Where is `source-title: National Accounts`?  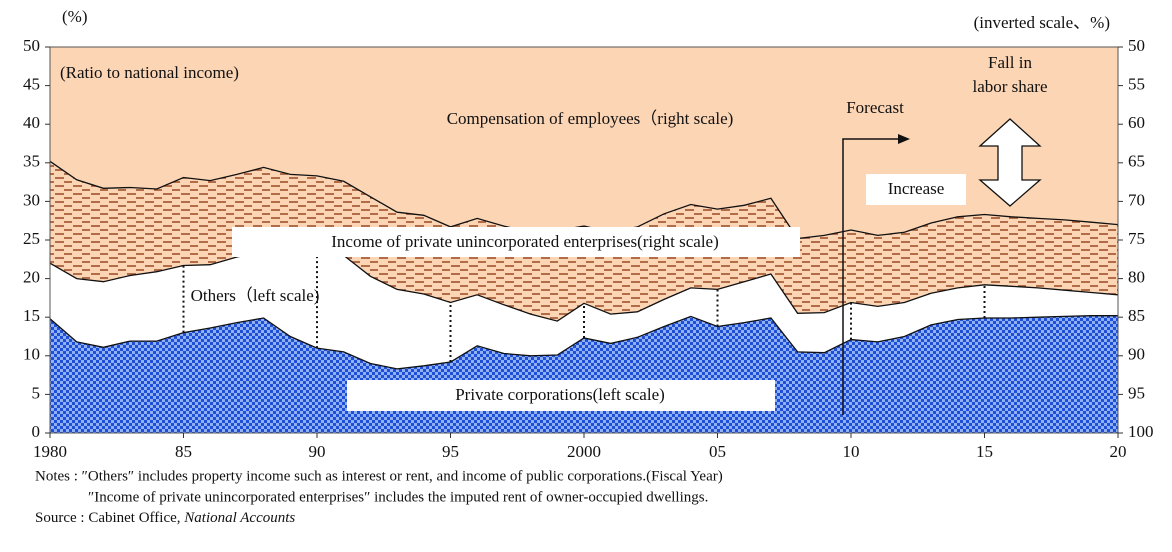
source-title: National Accounts is located at coordinates (239, 518).